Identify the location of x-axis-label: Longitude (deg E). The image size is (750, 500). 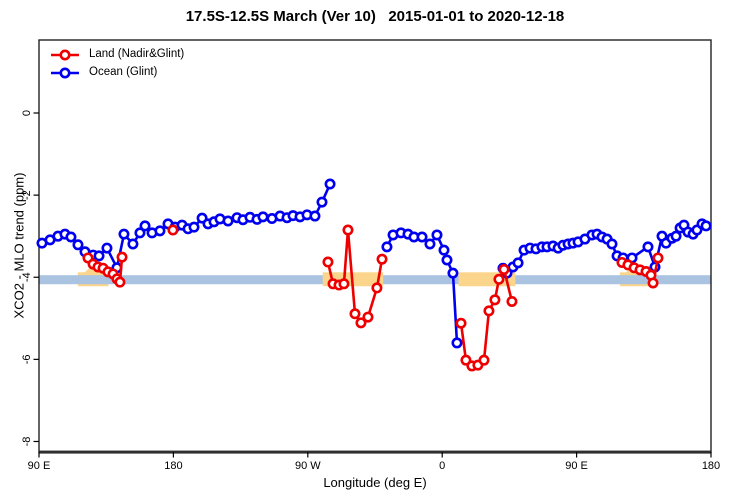
(375, 482).